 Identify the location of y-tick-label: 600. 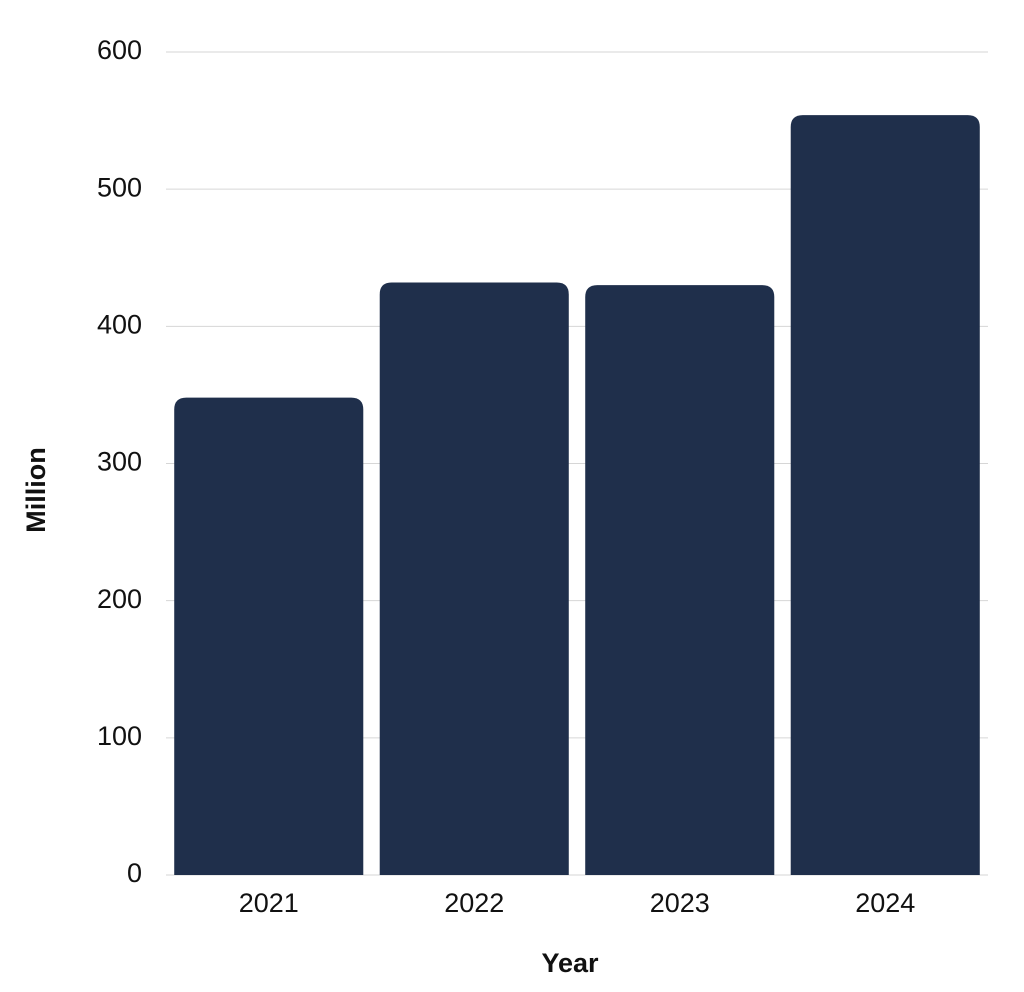
(119, 50).